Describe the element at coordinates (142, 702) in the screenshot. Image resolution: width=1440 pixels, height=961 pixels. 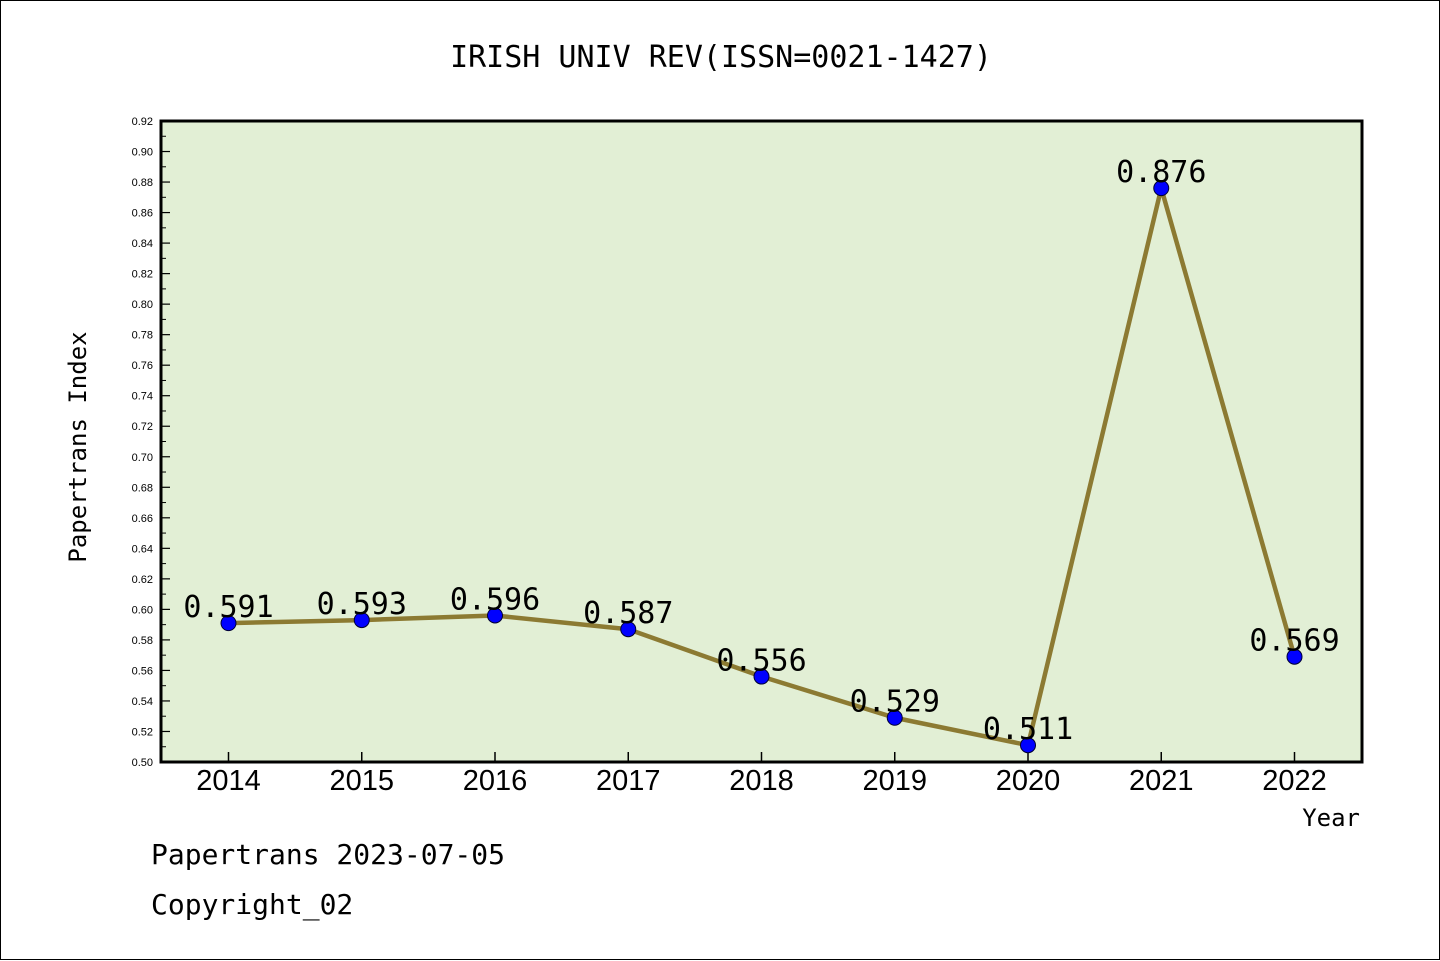
I see `y-tick-label: 0.54` at that location.